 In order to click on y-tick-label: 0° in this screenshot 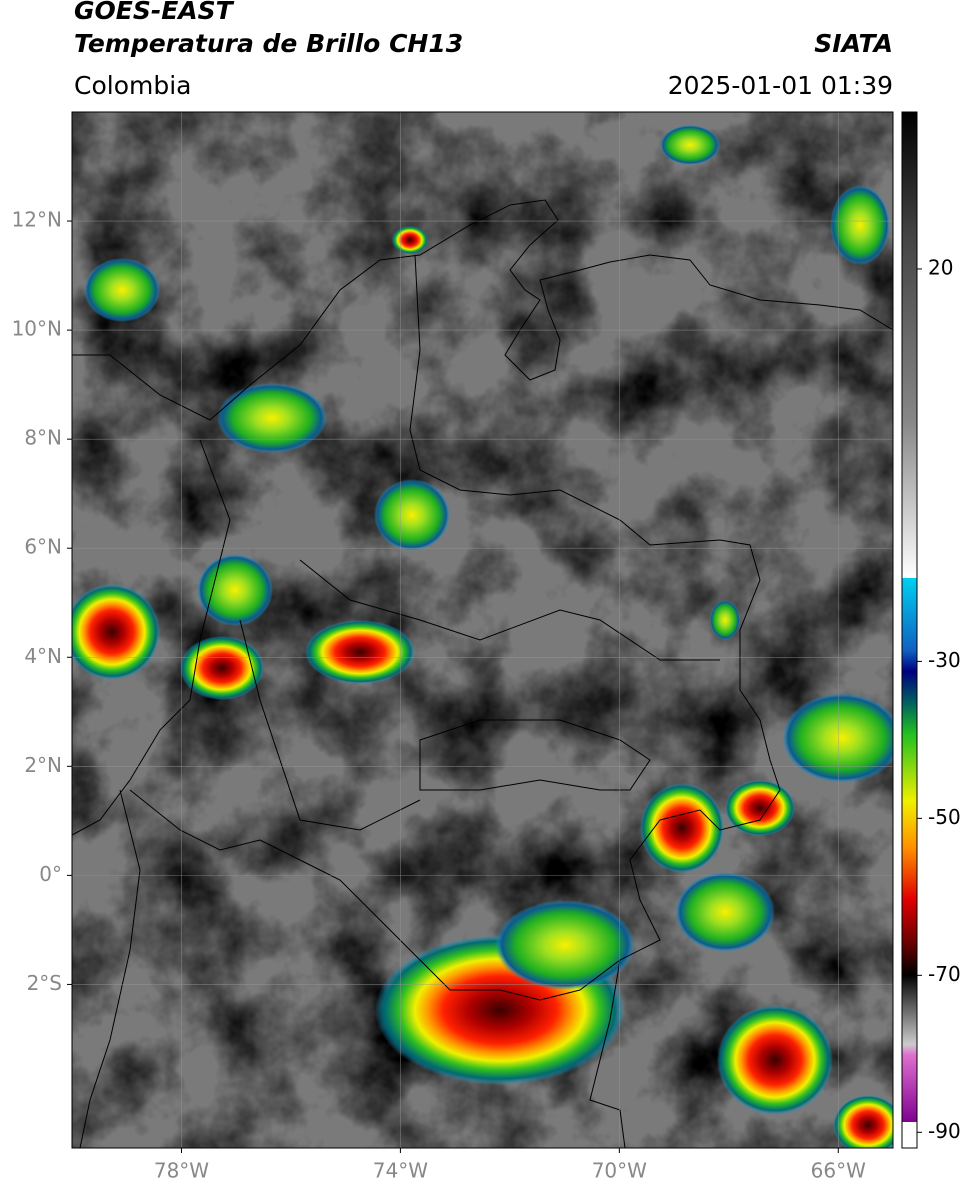, I will do `click(50, 874)`.